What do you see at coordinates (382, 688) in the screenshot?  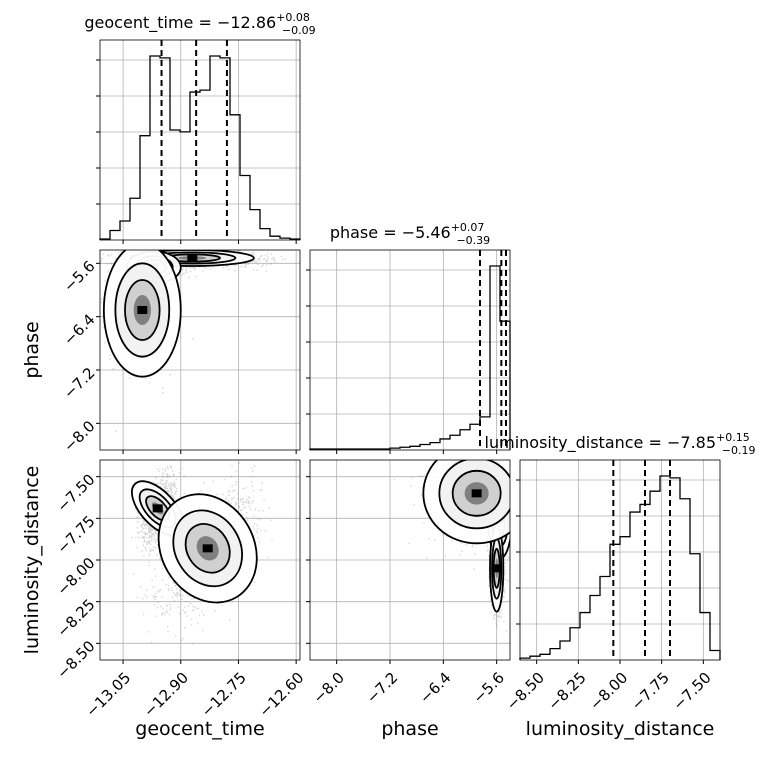 I see `x-tick-label-phase: −7.2` at bounding box center [382, 688].